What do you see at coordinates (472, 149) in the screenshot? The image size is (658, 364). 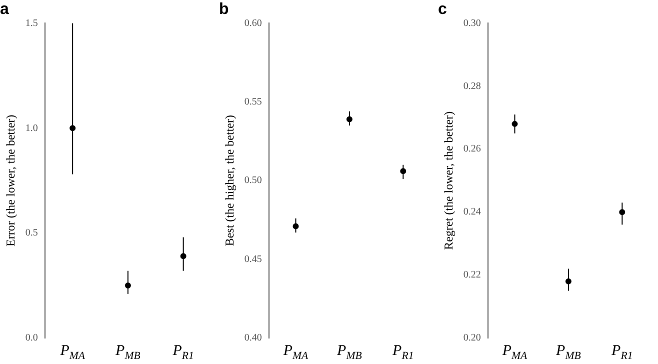 I see `y-tick-label: 0.26` at bounding box center [472, 149].